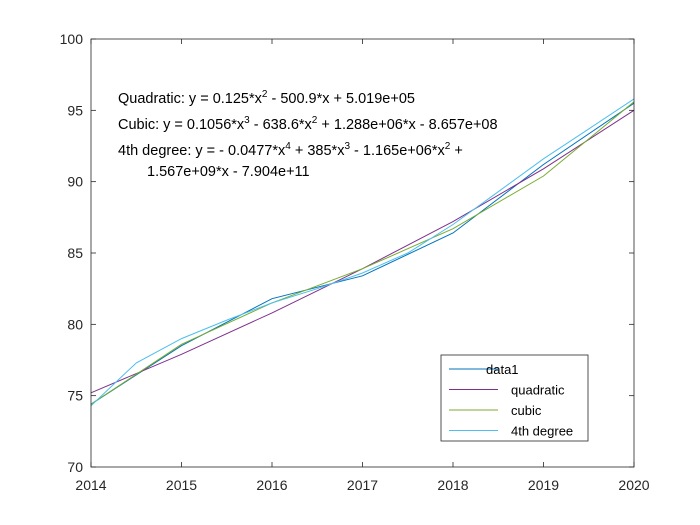 This screenshot has width=700, height=525. What do you see at coordinates (526, 410) in the screenshot?
I see `legend-label-cubic: cubic` at bounding box center [526, 410].